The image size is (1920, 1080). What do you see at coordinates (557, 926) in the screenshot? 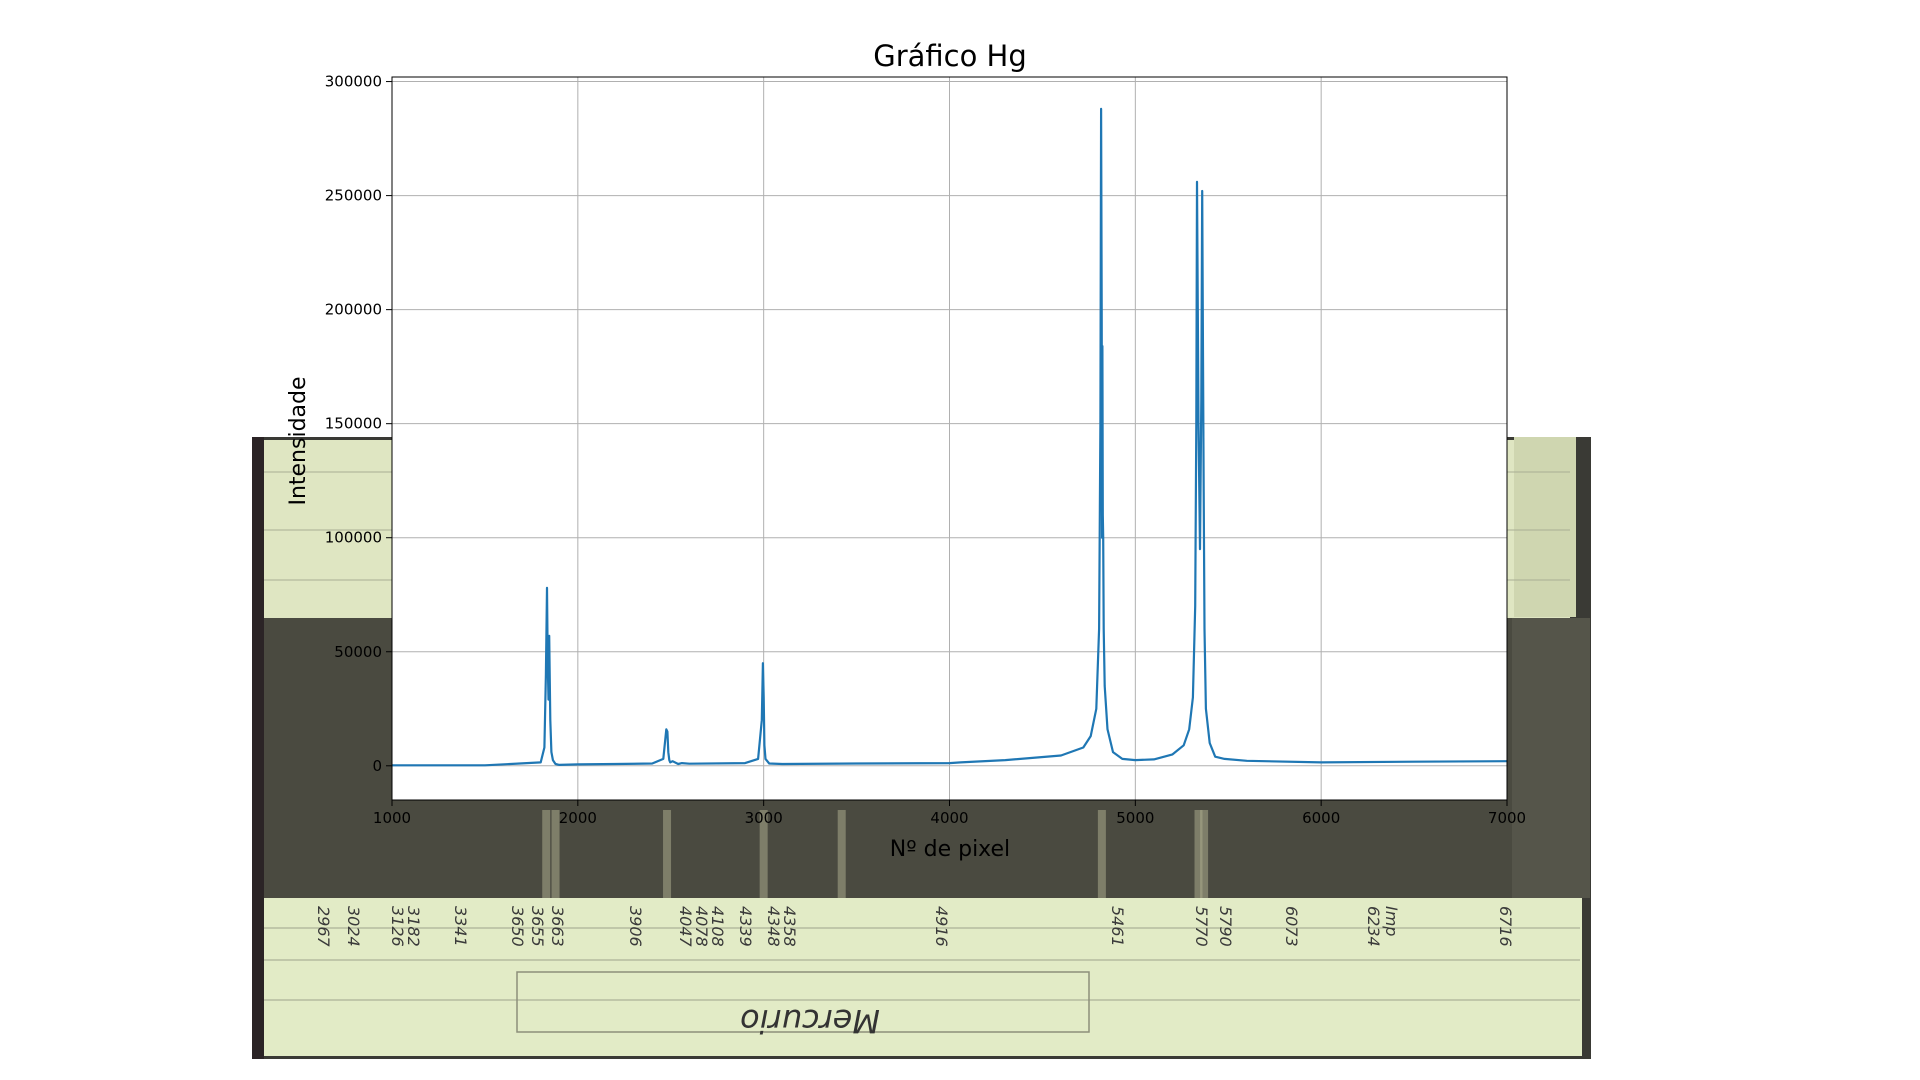
I see `handwritten-label: 3663` at bounding box center [557, 926].